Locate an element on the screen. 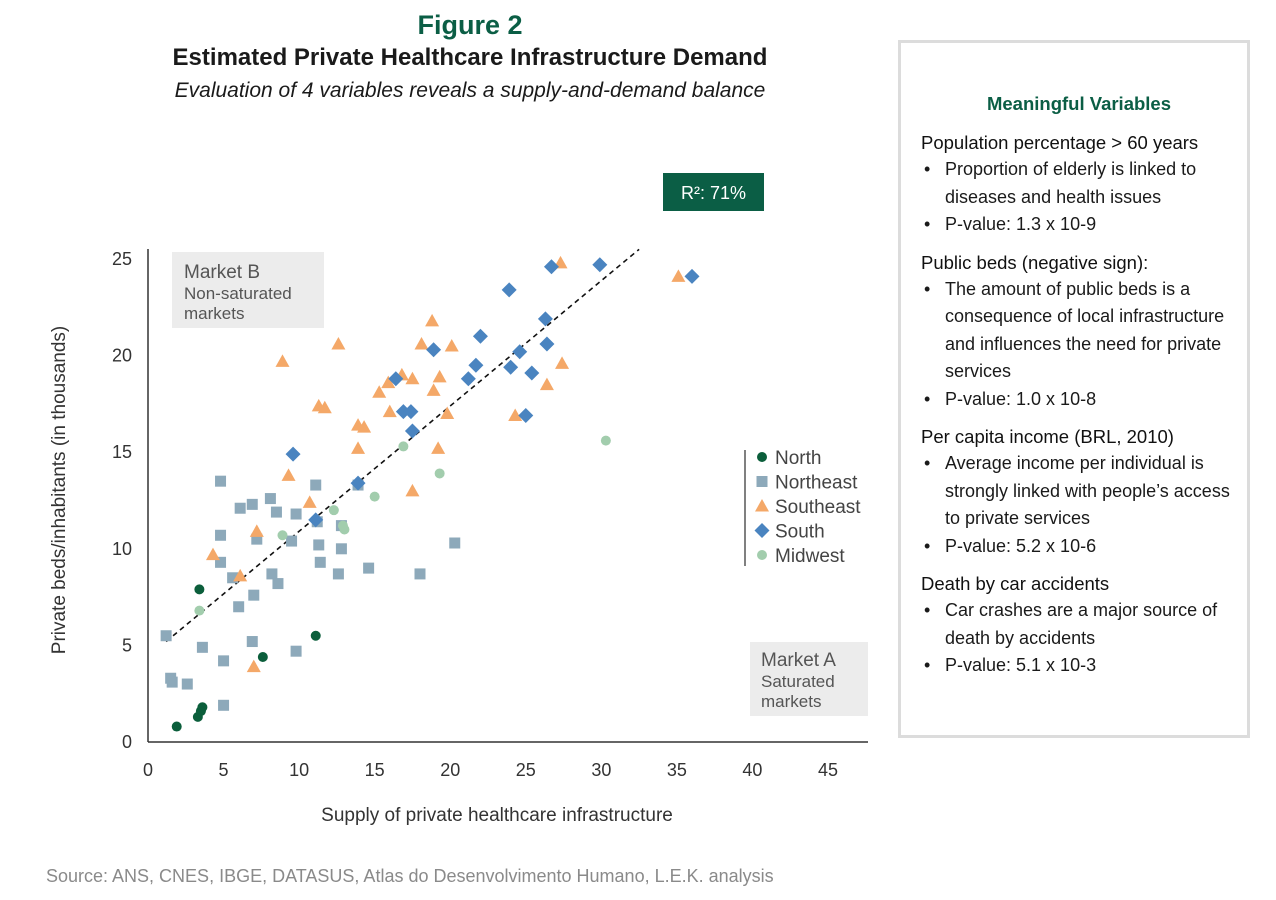  x-tick-label: 30 is located at coordinates (601, 770).